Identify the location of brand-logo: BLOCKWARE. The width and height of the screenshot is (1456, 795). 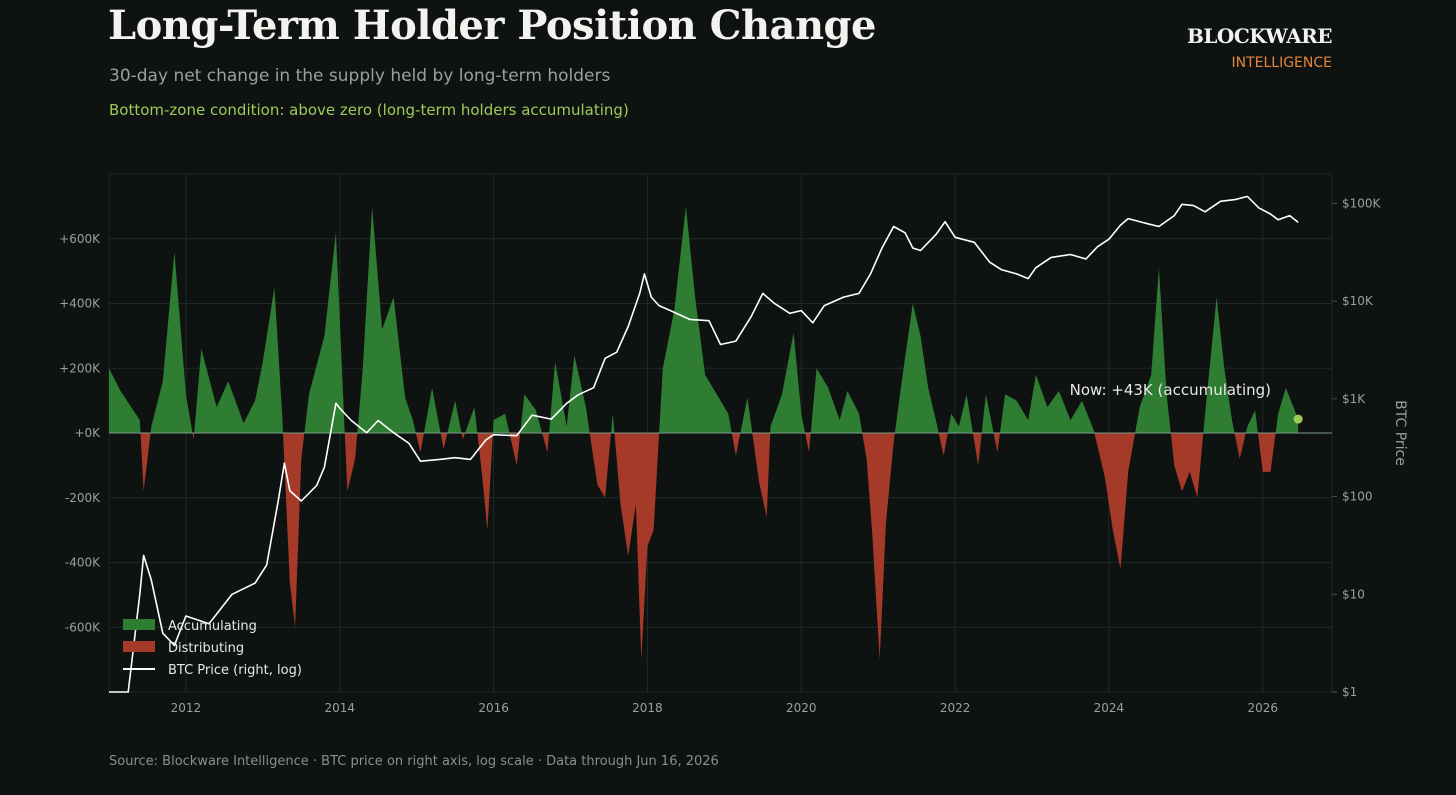
(1259, 36).